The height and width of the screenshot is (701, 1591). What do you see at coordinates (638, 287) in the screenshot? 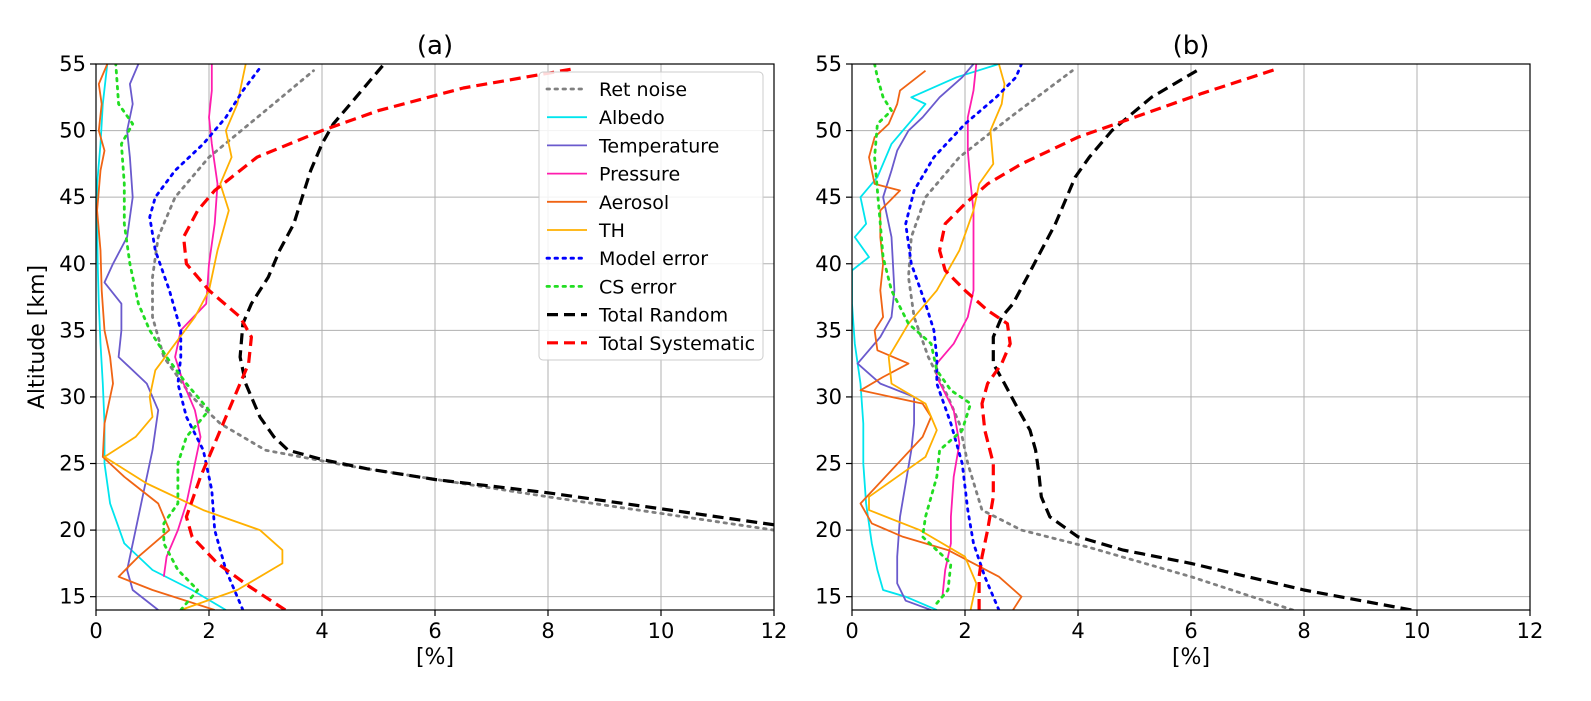
I see `legend-label-cs-error: CS error` at bounding box center [638, 287].